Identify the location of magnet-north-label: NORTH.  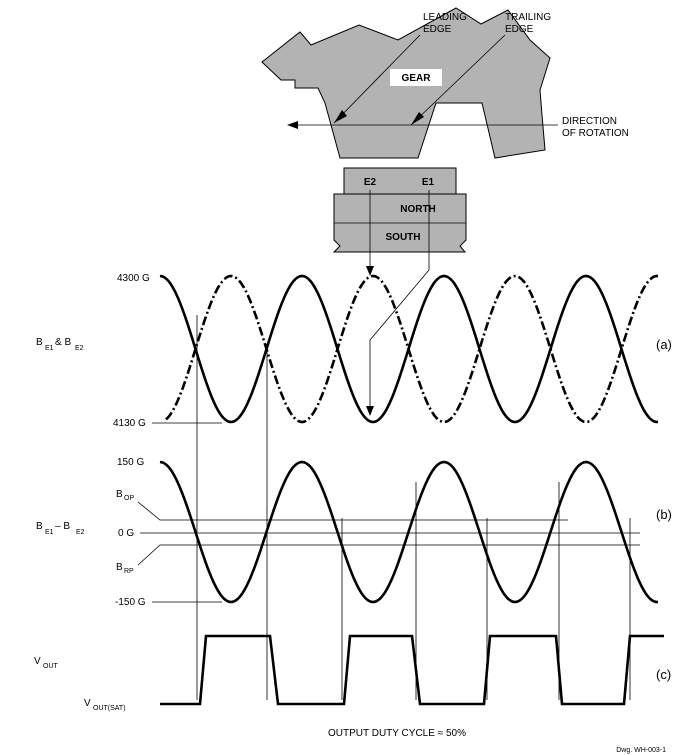
(418, 209).